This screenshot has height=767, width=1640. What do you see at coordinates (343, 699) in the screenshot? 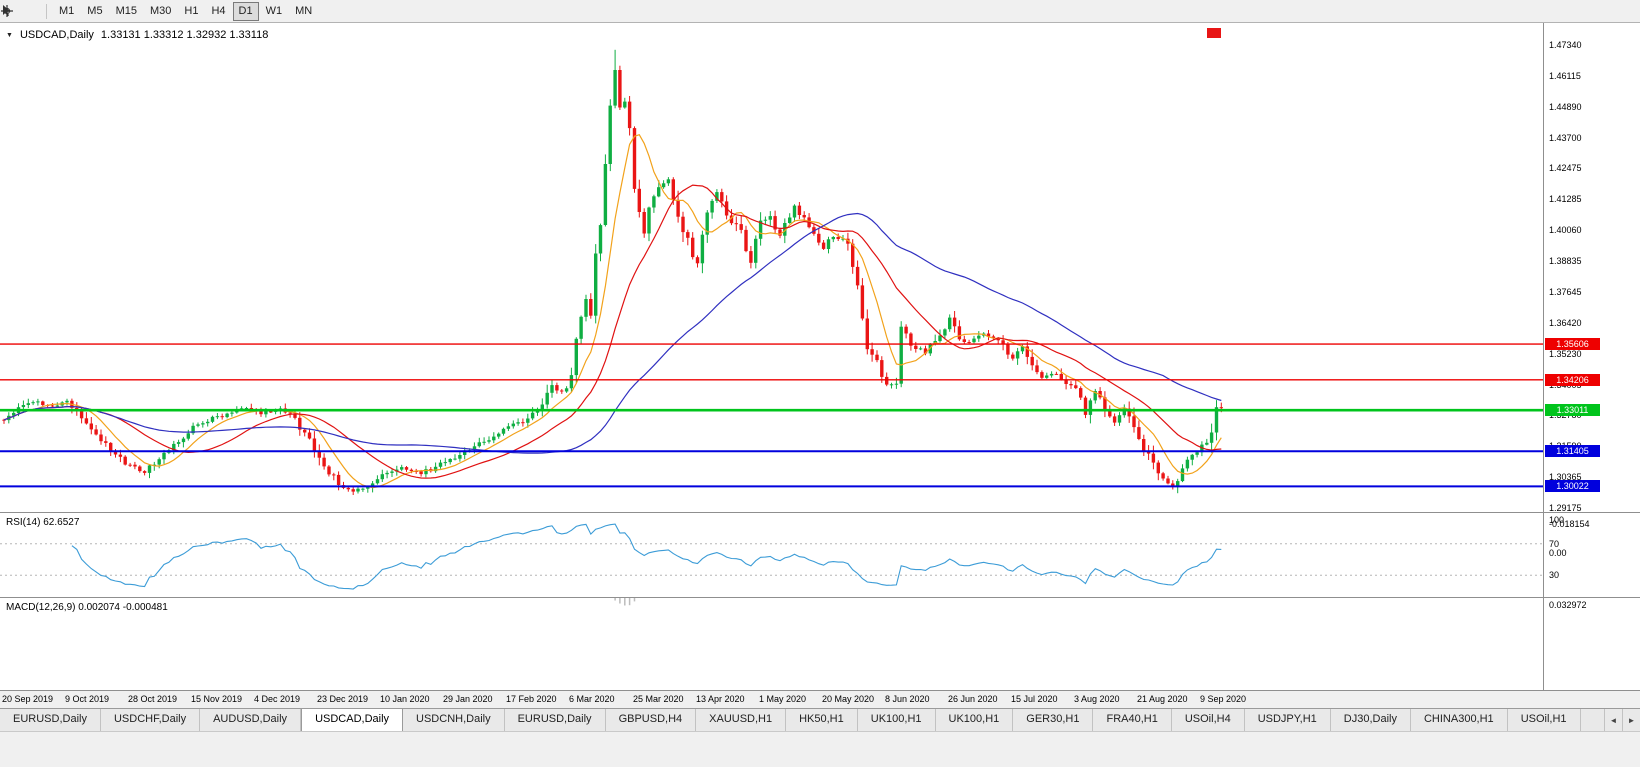
I see `date-axis-label: 23 Dec 2019` at bounding box center [343, 699].